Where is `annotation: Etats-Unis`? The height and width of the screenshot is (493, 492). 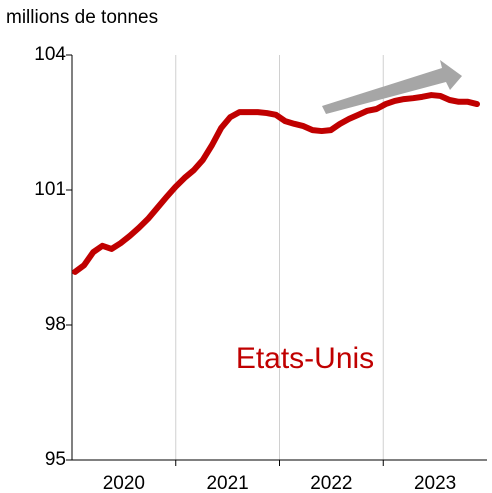
annotation: Etats-Unis is located at coordinates (305, 358).